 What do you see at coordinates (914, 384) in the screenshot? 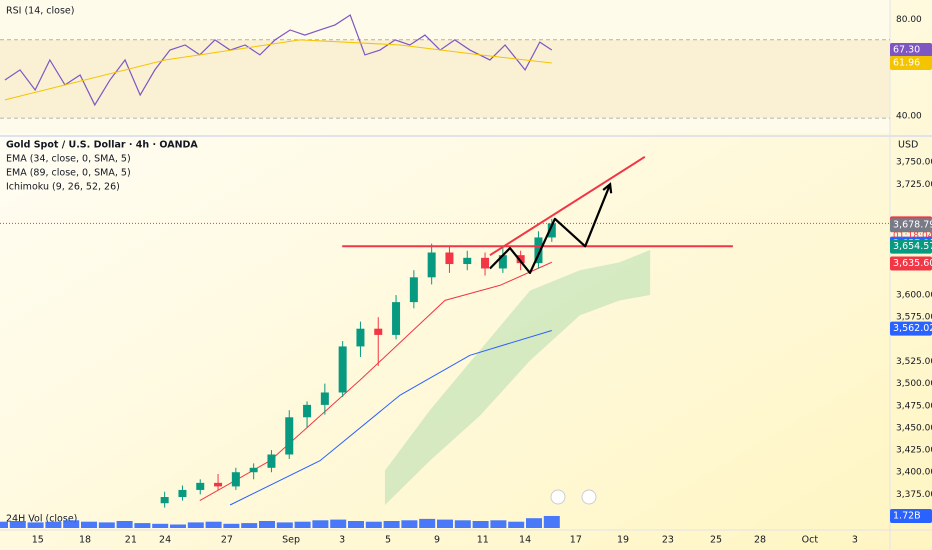
I see `y-tick-label: 3,500.000` at bounding box center [914, 384].